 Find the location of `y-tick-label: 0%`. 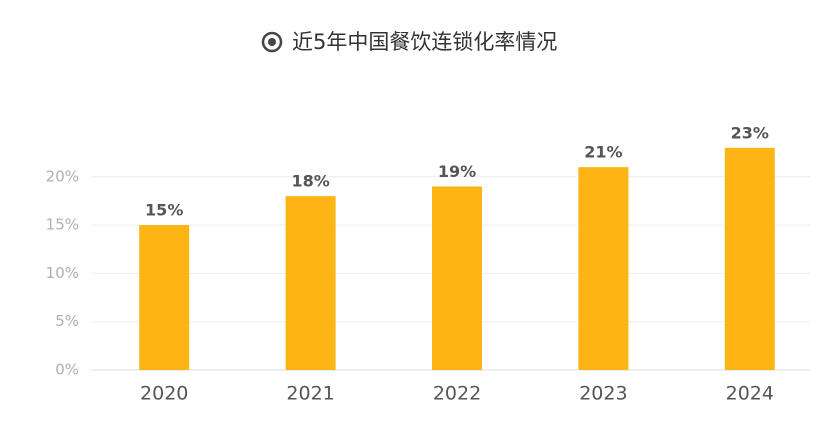

y-tick-label: 0% is located at coordinates (67, 370).